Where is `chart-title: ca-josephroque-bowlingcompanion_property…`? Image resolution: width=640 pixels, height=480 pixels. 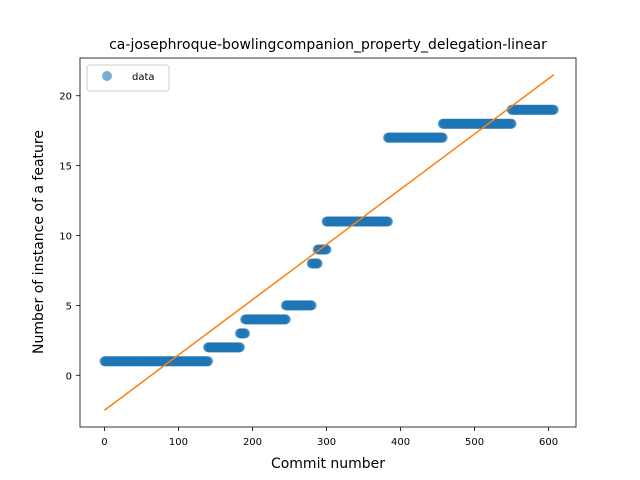
chart-title: ca-josephroque-bowlingcompanion_property… is located at coordinates (328, 45).